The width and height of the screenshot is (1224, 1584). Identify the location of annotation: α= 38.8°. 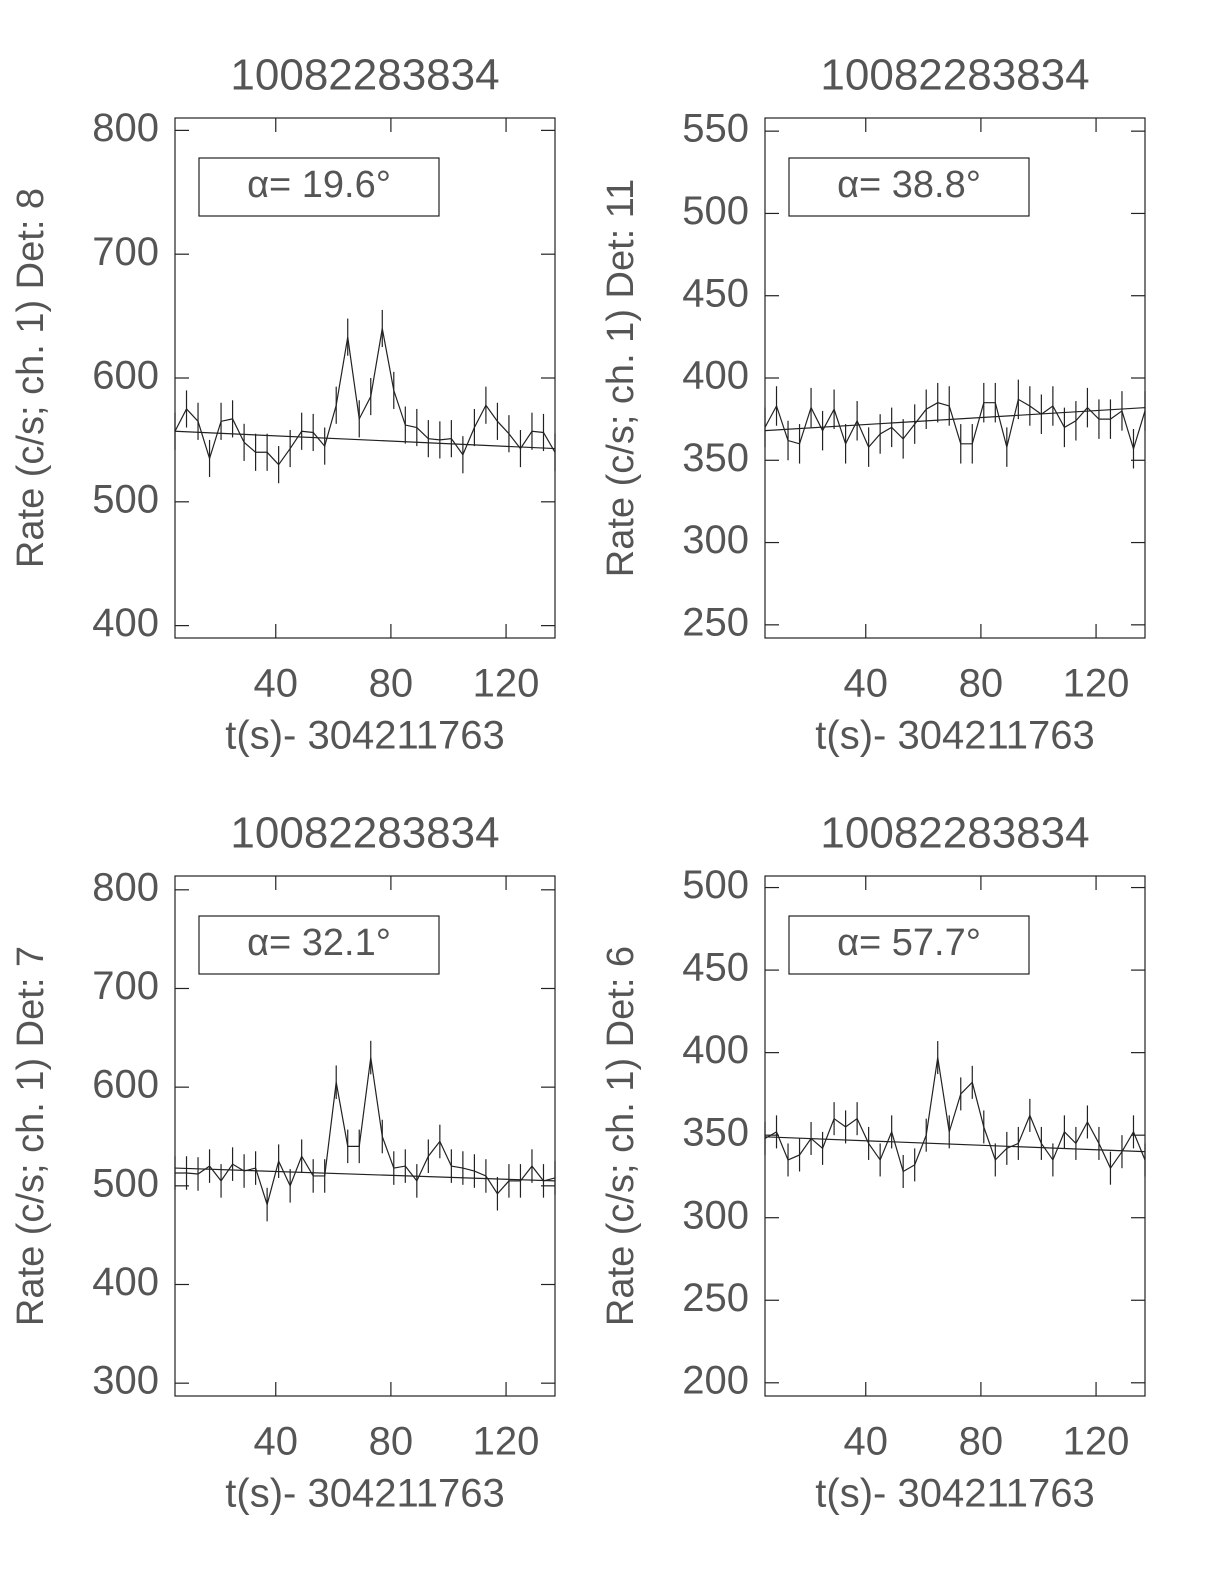
(909, 185).